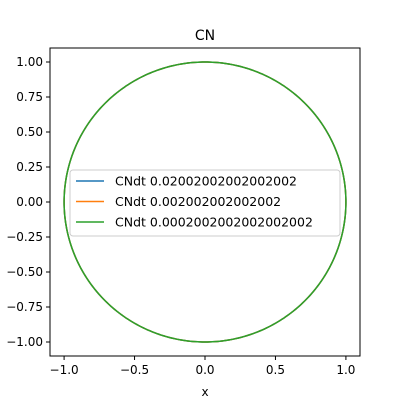  Describe the element at coordinates (24, 272) in the screenshot. I see `y-tick-label: −0.50` at that location.